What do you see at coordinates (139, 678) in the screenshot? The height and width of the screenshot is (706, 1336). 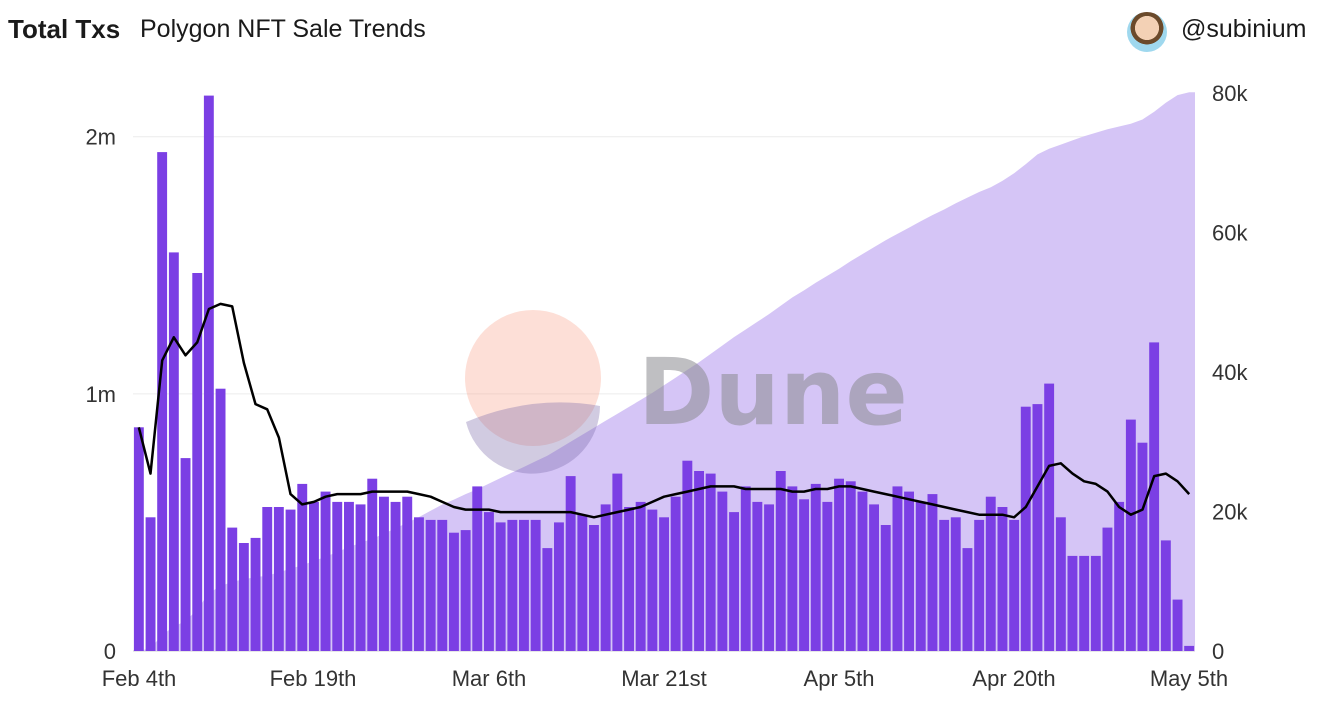 I see `x-tick-label: Feb 4th` at bounding box center [139, 678].